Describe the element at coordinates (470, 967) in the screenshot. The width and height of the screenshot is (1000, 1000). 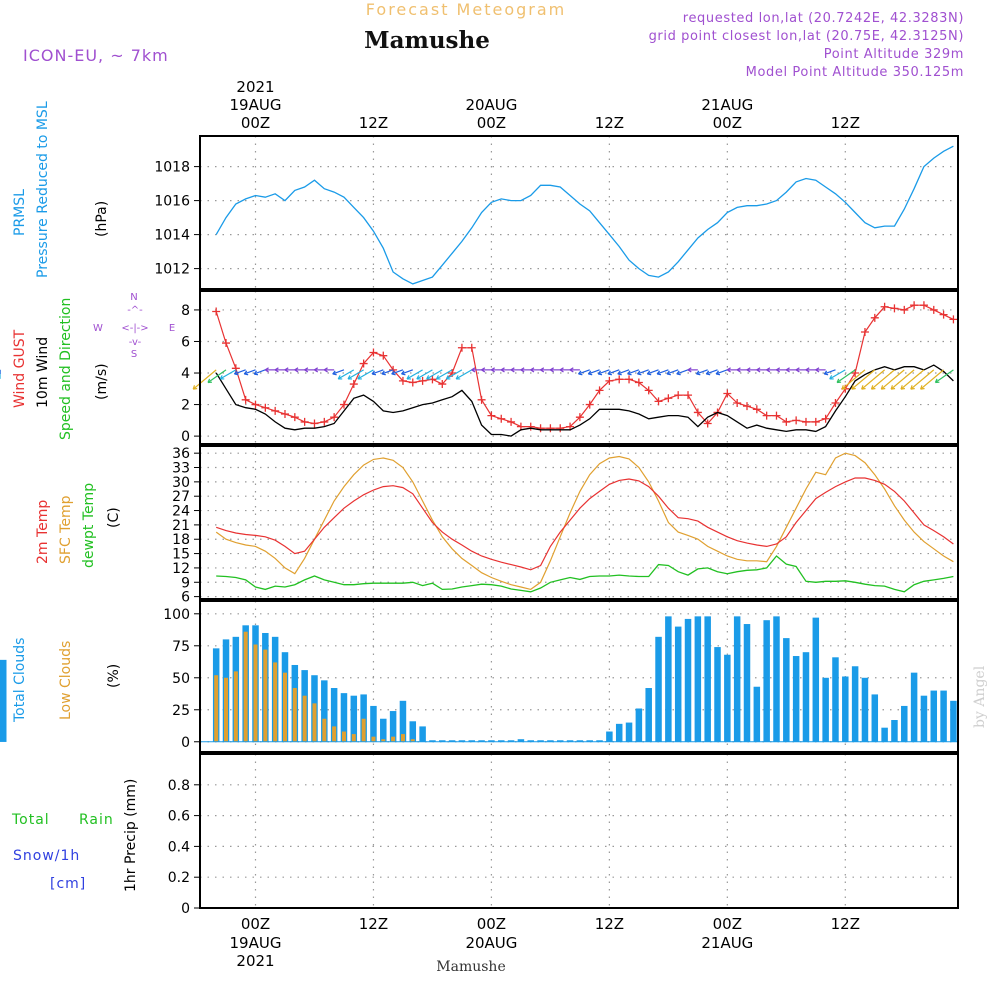
I see `footer-location: Mamushe` at that location.